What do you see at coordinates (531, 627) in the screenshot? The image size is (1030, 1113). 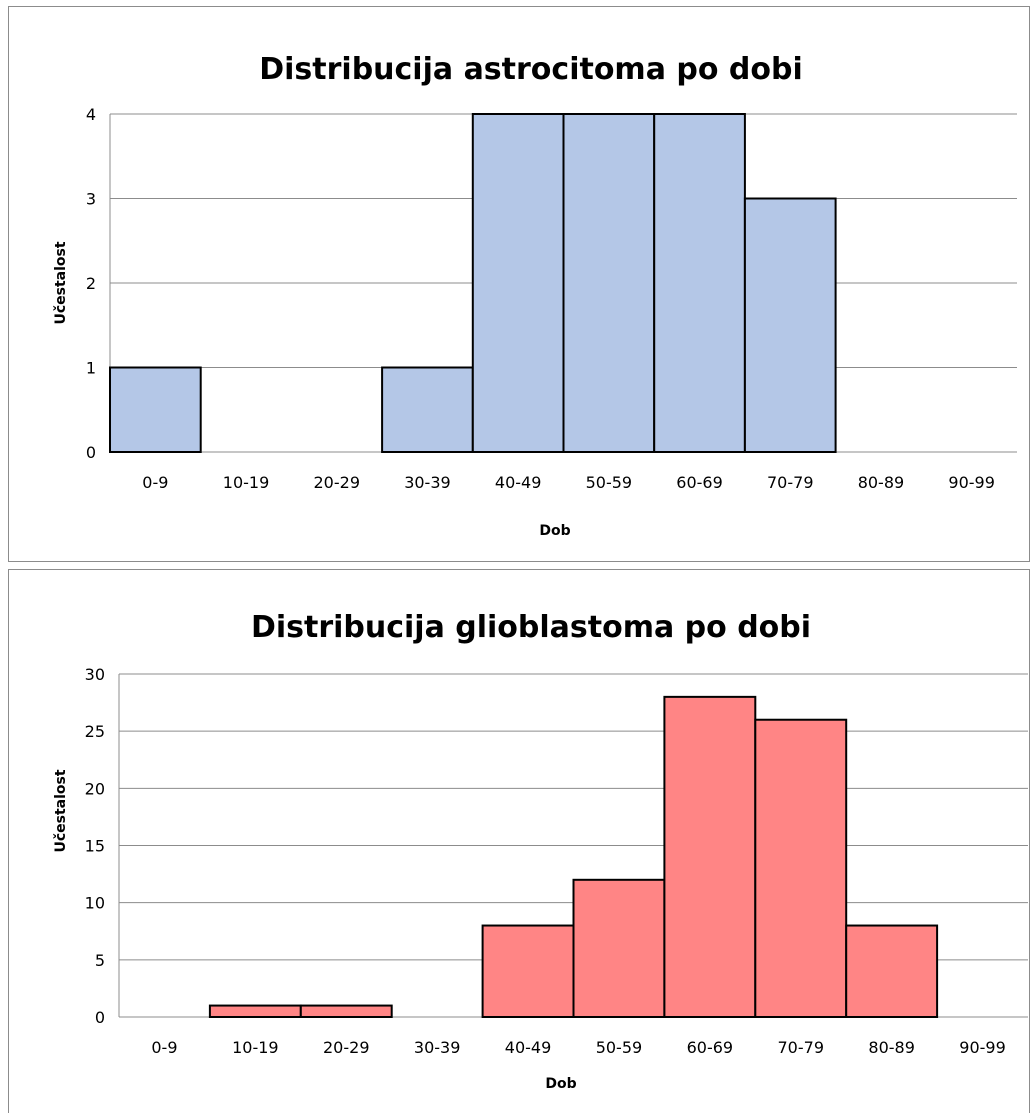 I see `glioblastoma-chart-title: Distribucija glioblastoma po dobi` at bounding box center [531, 627].